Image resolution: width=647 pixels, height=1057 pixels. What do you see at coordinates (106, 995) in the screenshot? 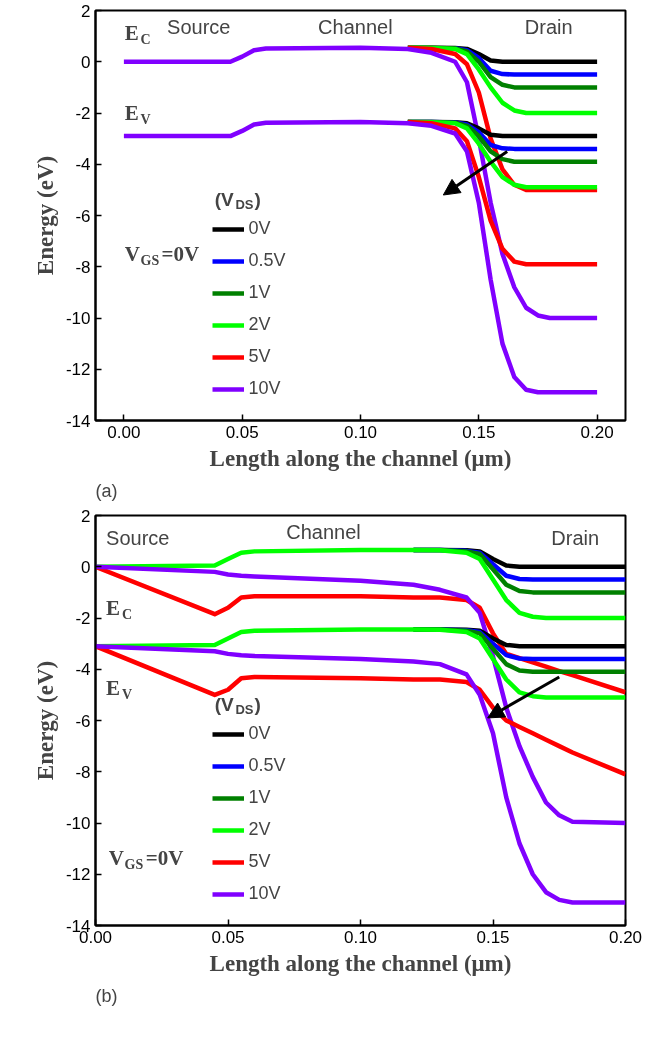
I see `text: (b)` at bounding box center [106, 995].